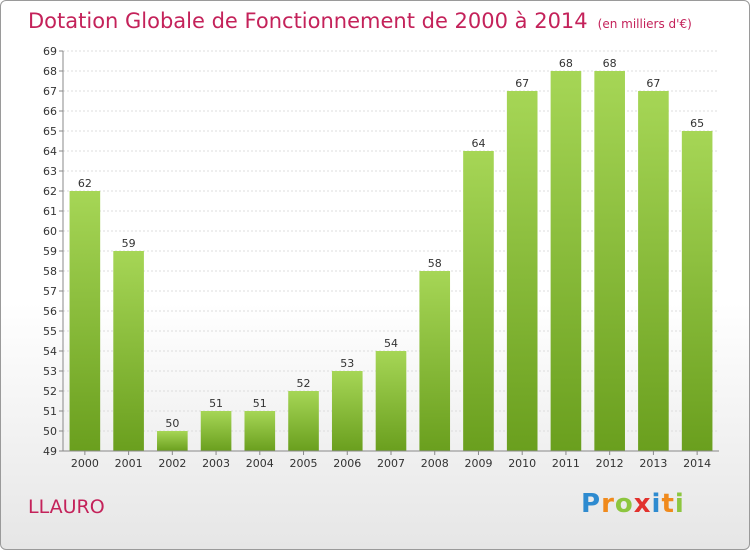 This screenshot has width=750, height=550. I want to click on y-tick-label: 62, so click(50, 191).